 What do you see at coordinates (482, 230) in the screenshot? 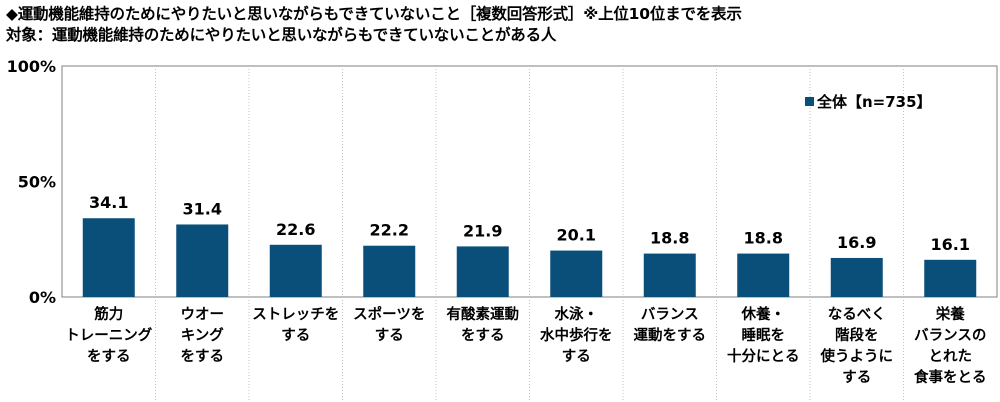
I see `data-label: 21.9` at bounding box center [482, 230].